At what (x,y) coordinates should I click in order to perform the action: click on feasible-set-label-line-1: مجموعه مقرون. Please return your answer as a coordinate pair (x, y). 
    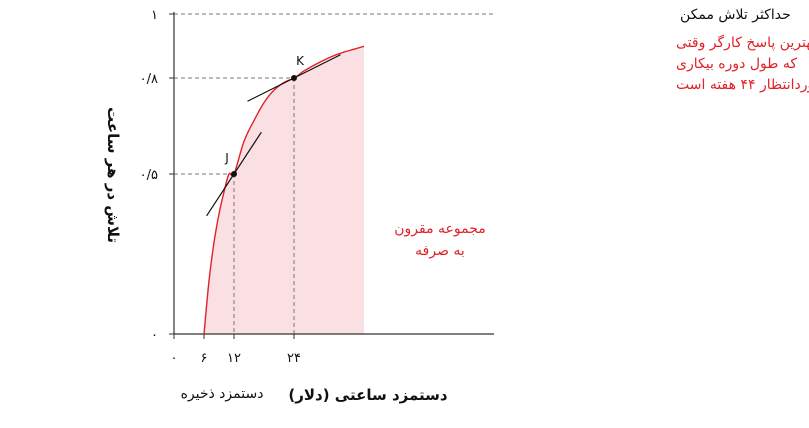
    Looking at the image, I should click on (440, 229).